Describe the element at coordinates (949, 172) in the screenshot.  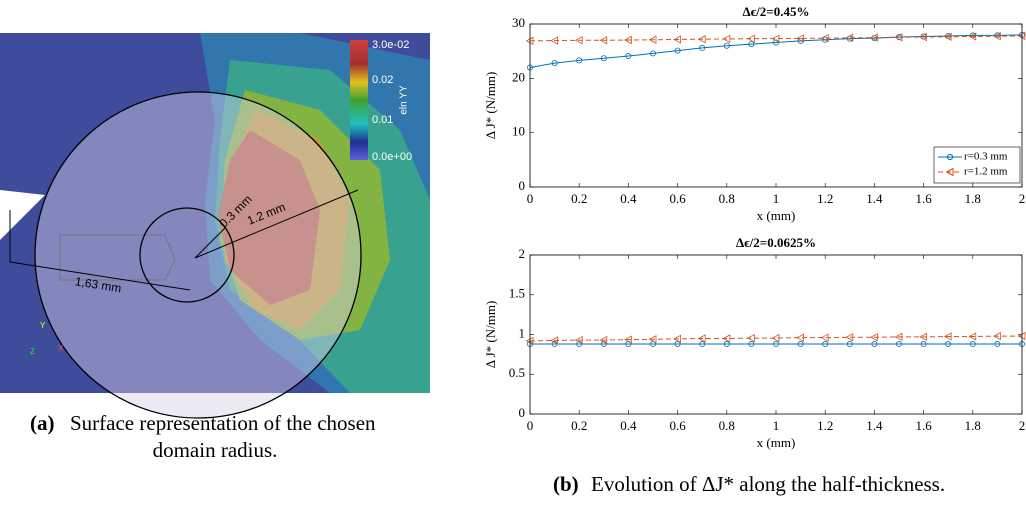
I see `legend-marker` at that location.